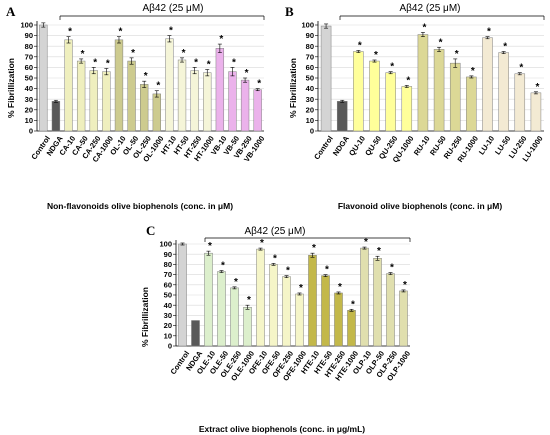 Image resolution: width=550 pixels, height=435 pixels. What do you see at coordinates (422, 145) in the screenshot?
I see `x-tick-label: RU-10` at bounding box center [422, 145].